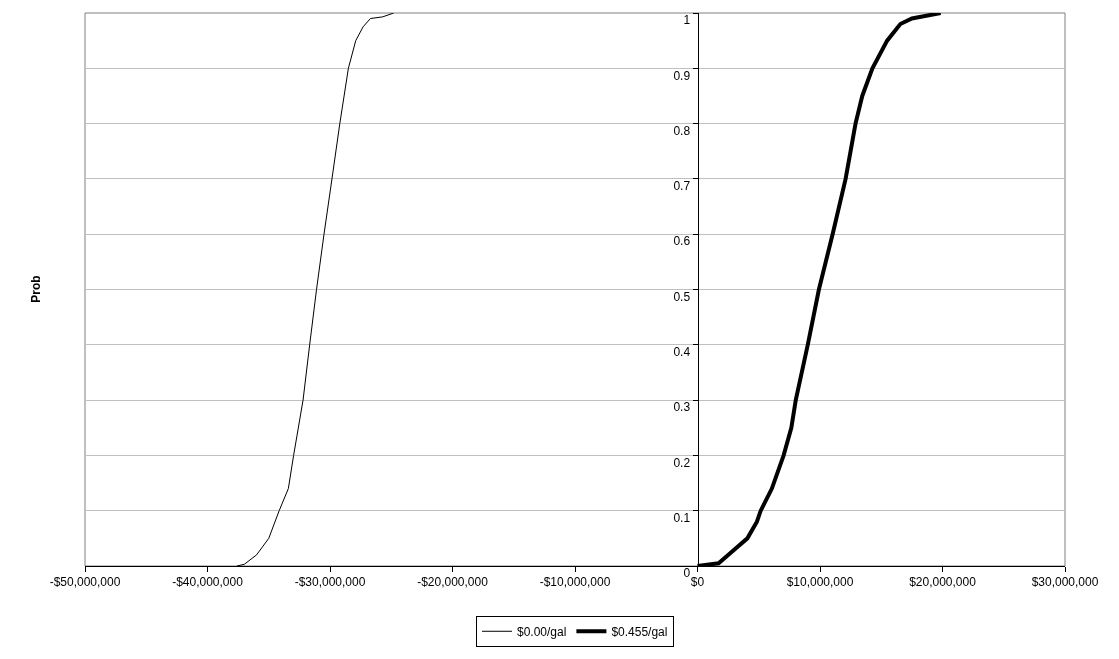 This screenshot has height=659, width=1119. I want to click on x-tick-label: -$30,000,000, so click(330, 582).